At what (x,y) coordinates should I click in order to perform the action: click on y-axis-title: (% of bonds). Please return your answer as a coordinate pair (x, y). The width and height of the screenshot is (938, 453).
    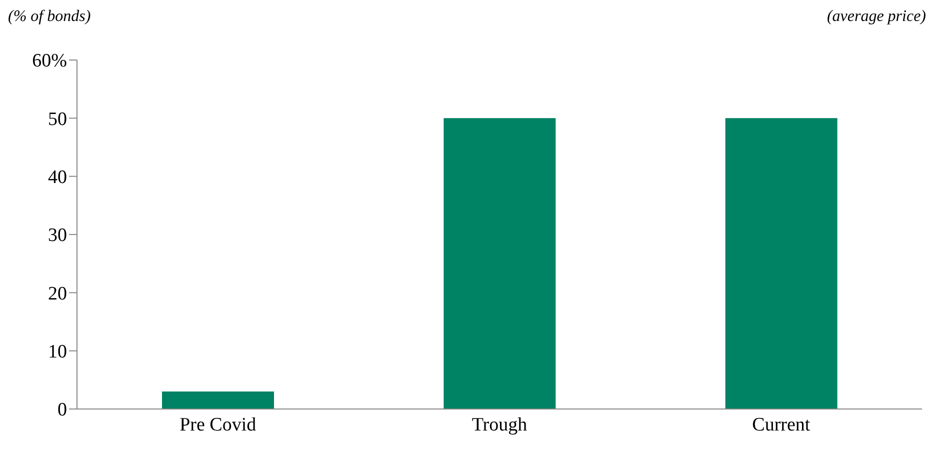
    Looking at the image, I should click on (49, 17).